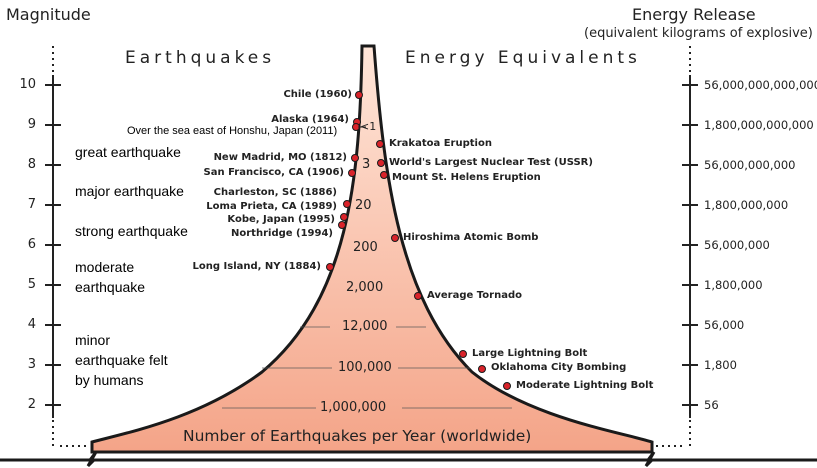  Describe the element at coordinates (280, 157) in the screenshot. I see `earthquake-label: New Madrid, MO (1812)` at that location.